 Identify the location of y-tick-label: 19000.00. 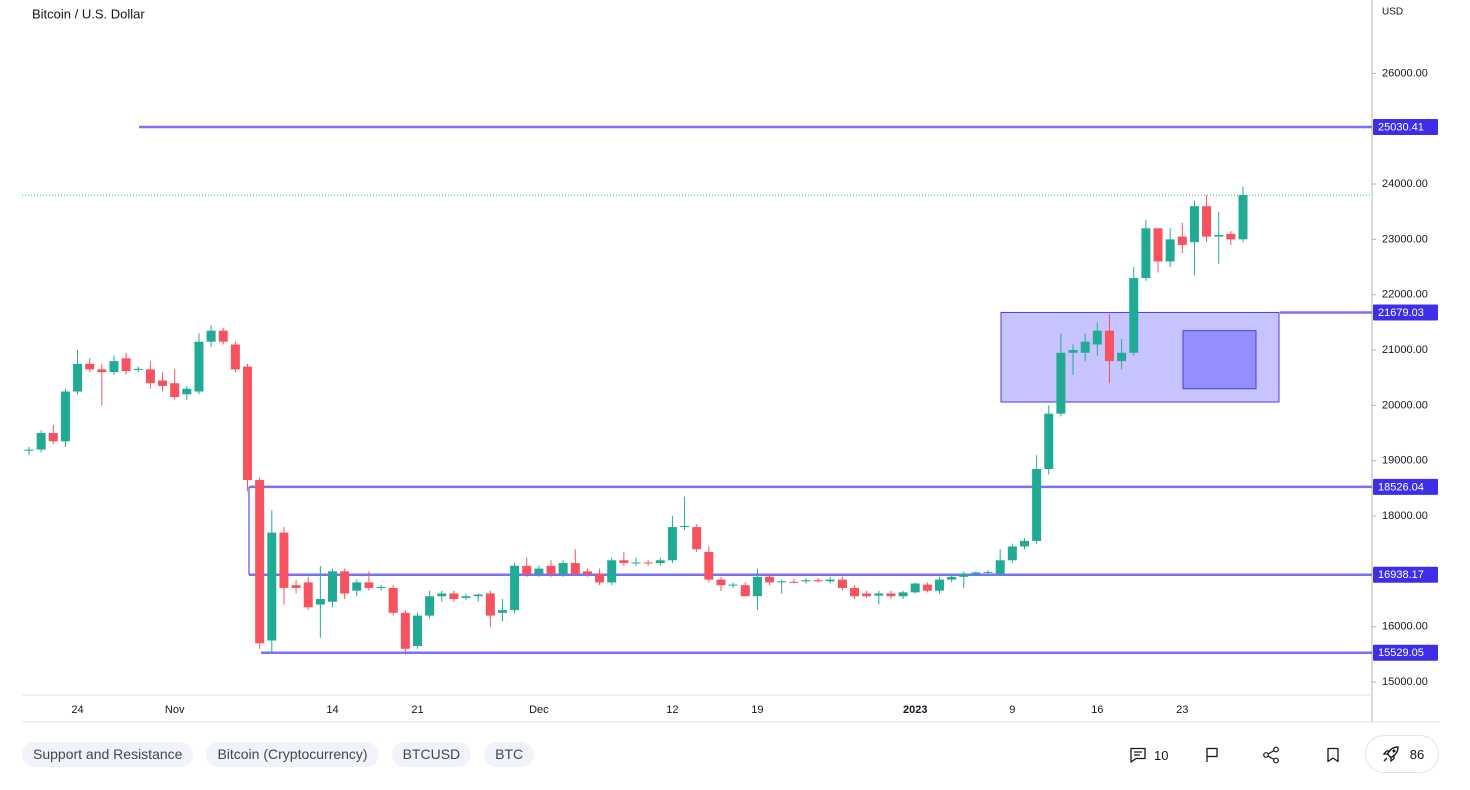
(1405, 461).